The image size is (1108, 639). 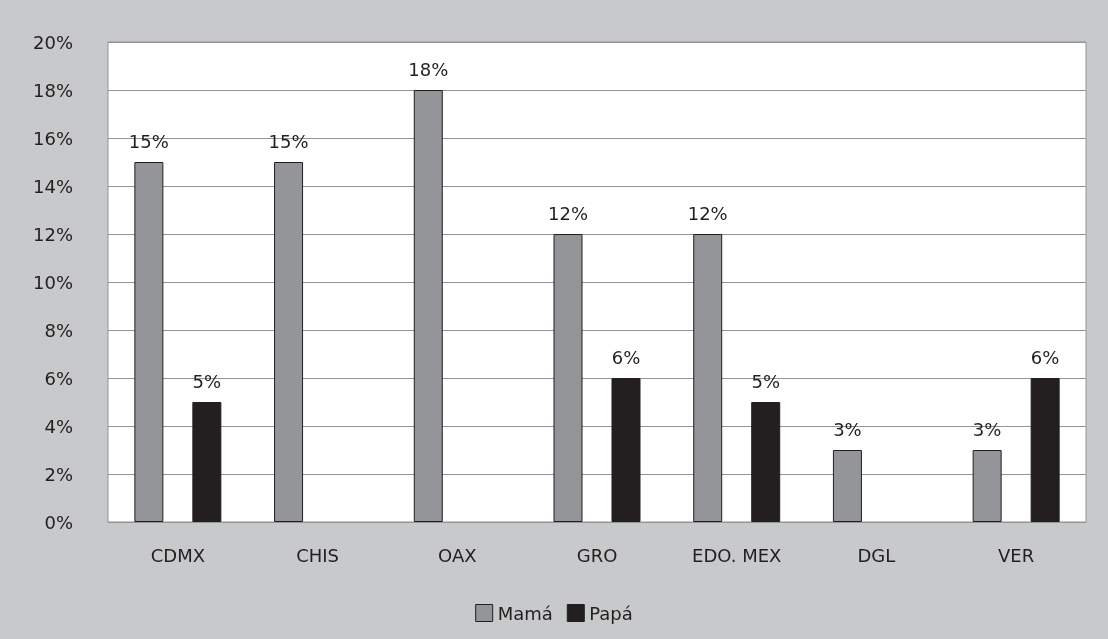 What do you see at coordinates (611, 613) in the screenshot?
I see `legend-label: Papá` at bounding box center [611, 613].